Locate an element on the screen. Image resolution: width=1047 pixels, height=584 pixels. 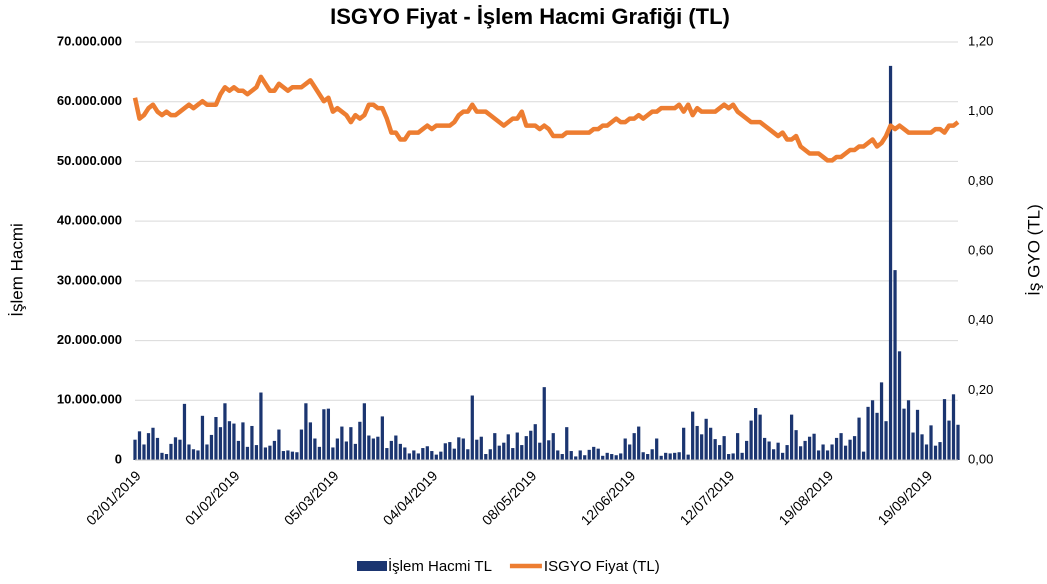
y2-tick-label: 0,80 is located at coordinates (980, 180).